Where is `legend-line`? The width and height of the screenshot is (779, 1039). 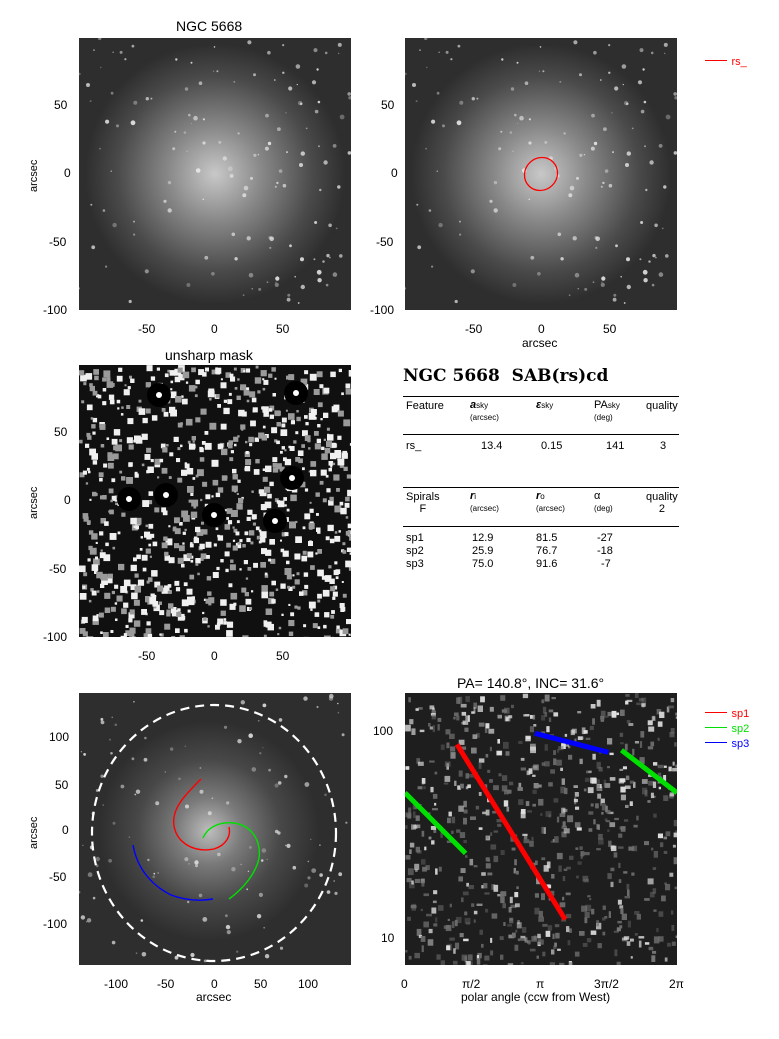 legend-line is located at coordinates (716, 61).